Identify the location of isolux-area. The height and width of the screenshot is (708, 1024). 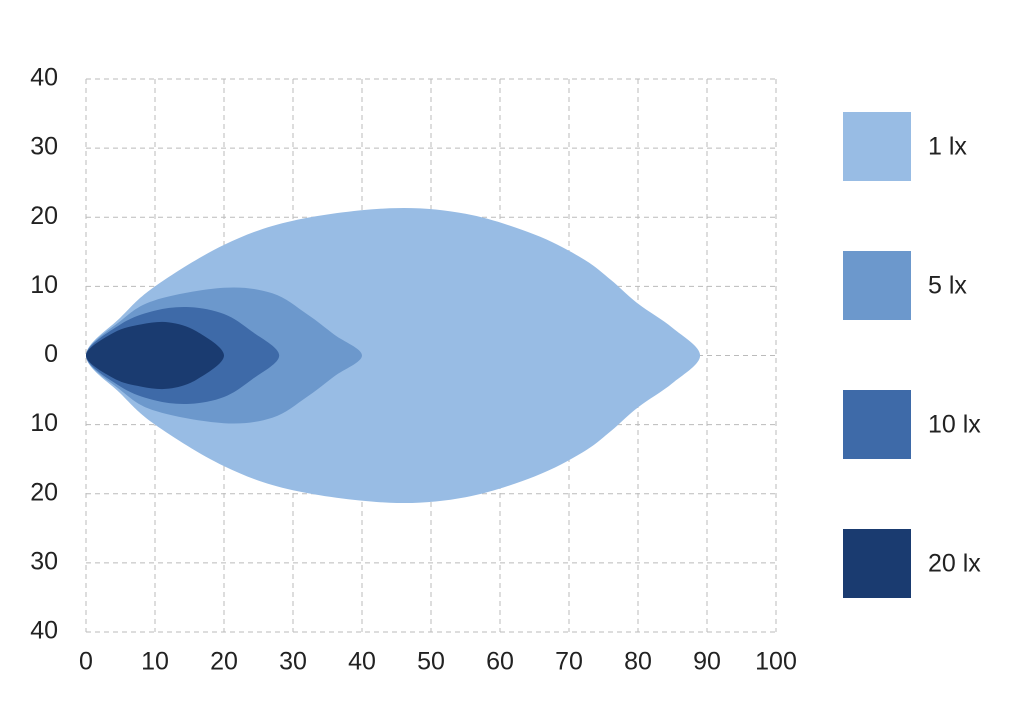
(155, 355).